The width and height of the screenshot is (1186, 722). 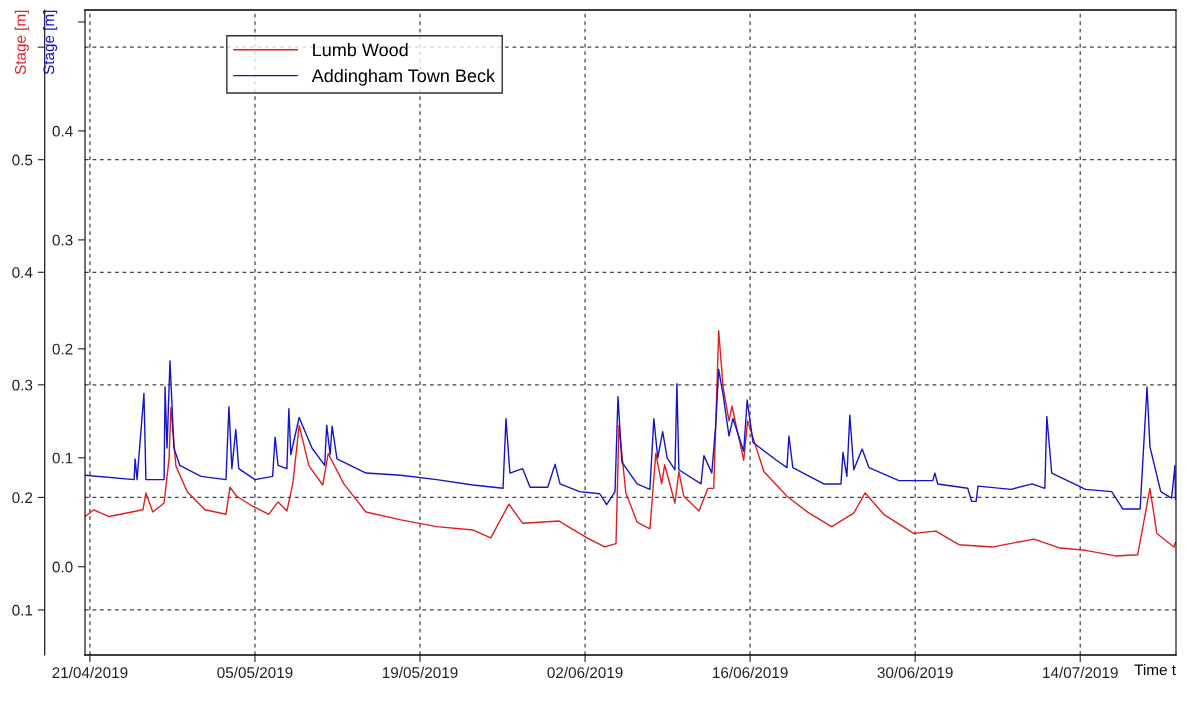 I want to click on x-tick-label: 21/04/2019, so click(x=90, y=672).